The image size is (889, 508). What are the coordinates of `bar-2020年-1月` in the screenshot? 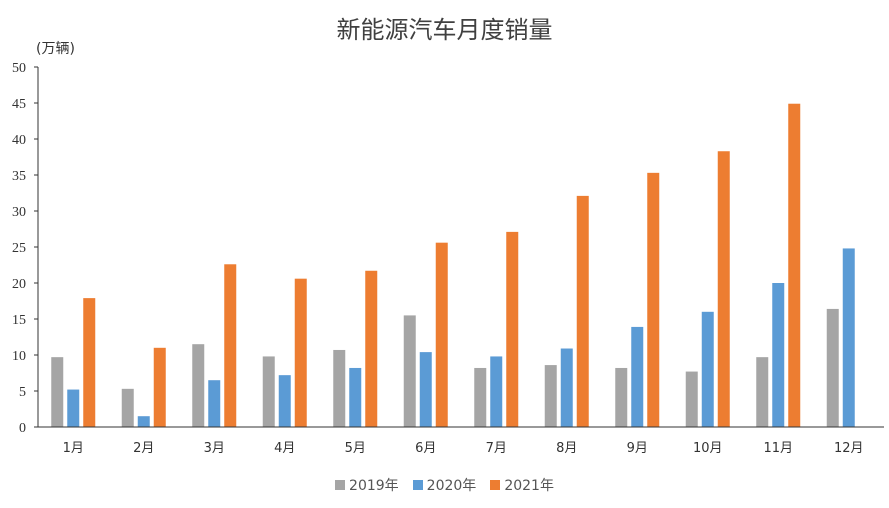 It's located at (73, 408).